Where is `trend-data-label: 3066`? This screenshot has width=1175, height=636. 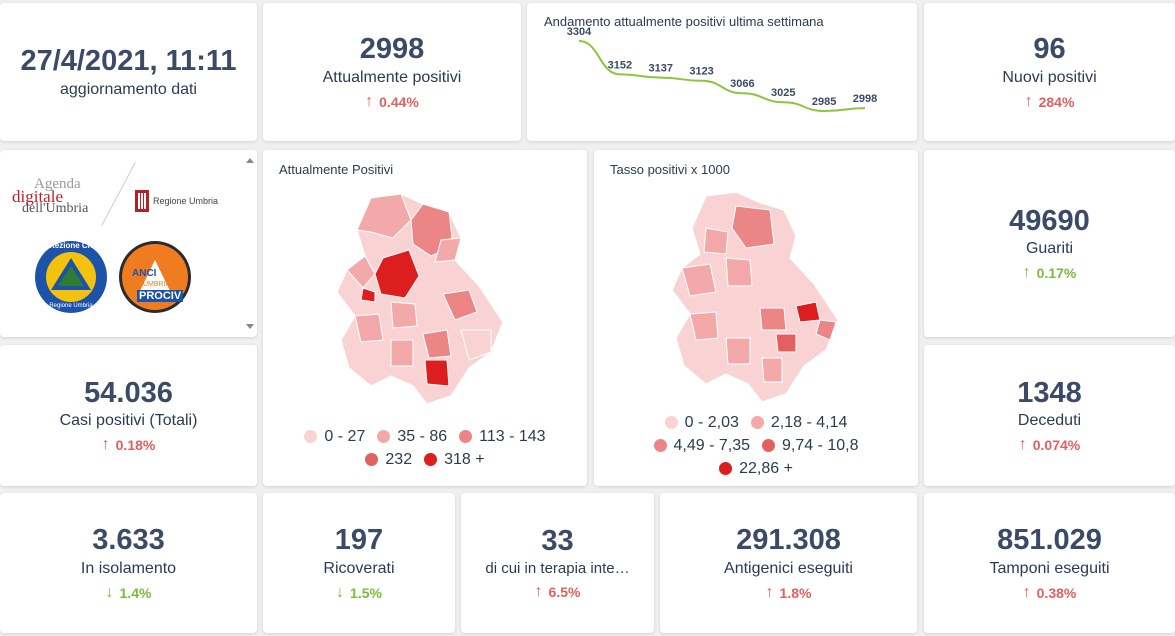
trend-data-label: 3066 is located at coordinates (742, 84).